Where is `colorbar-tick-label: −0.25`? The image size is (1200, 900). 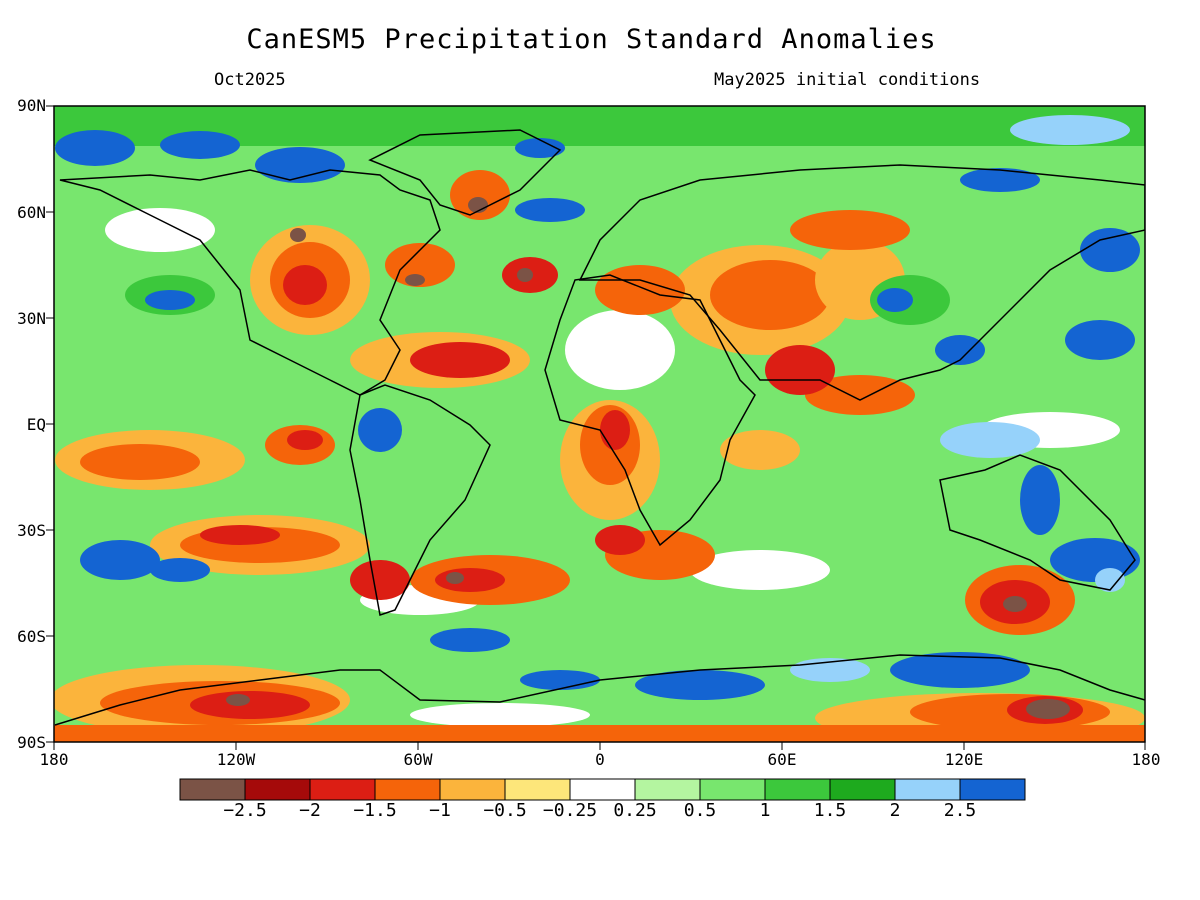
colorbar-tick-label: −0.25 is located at coordinates (570, 810).